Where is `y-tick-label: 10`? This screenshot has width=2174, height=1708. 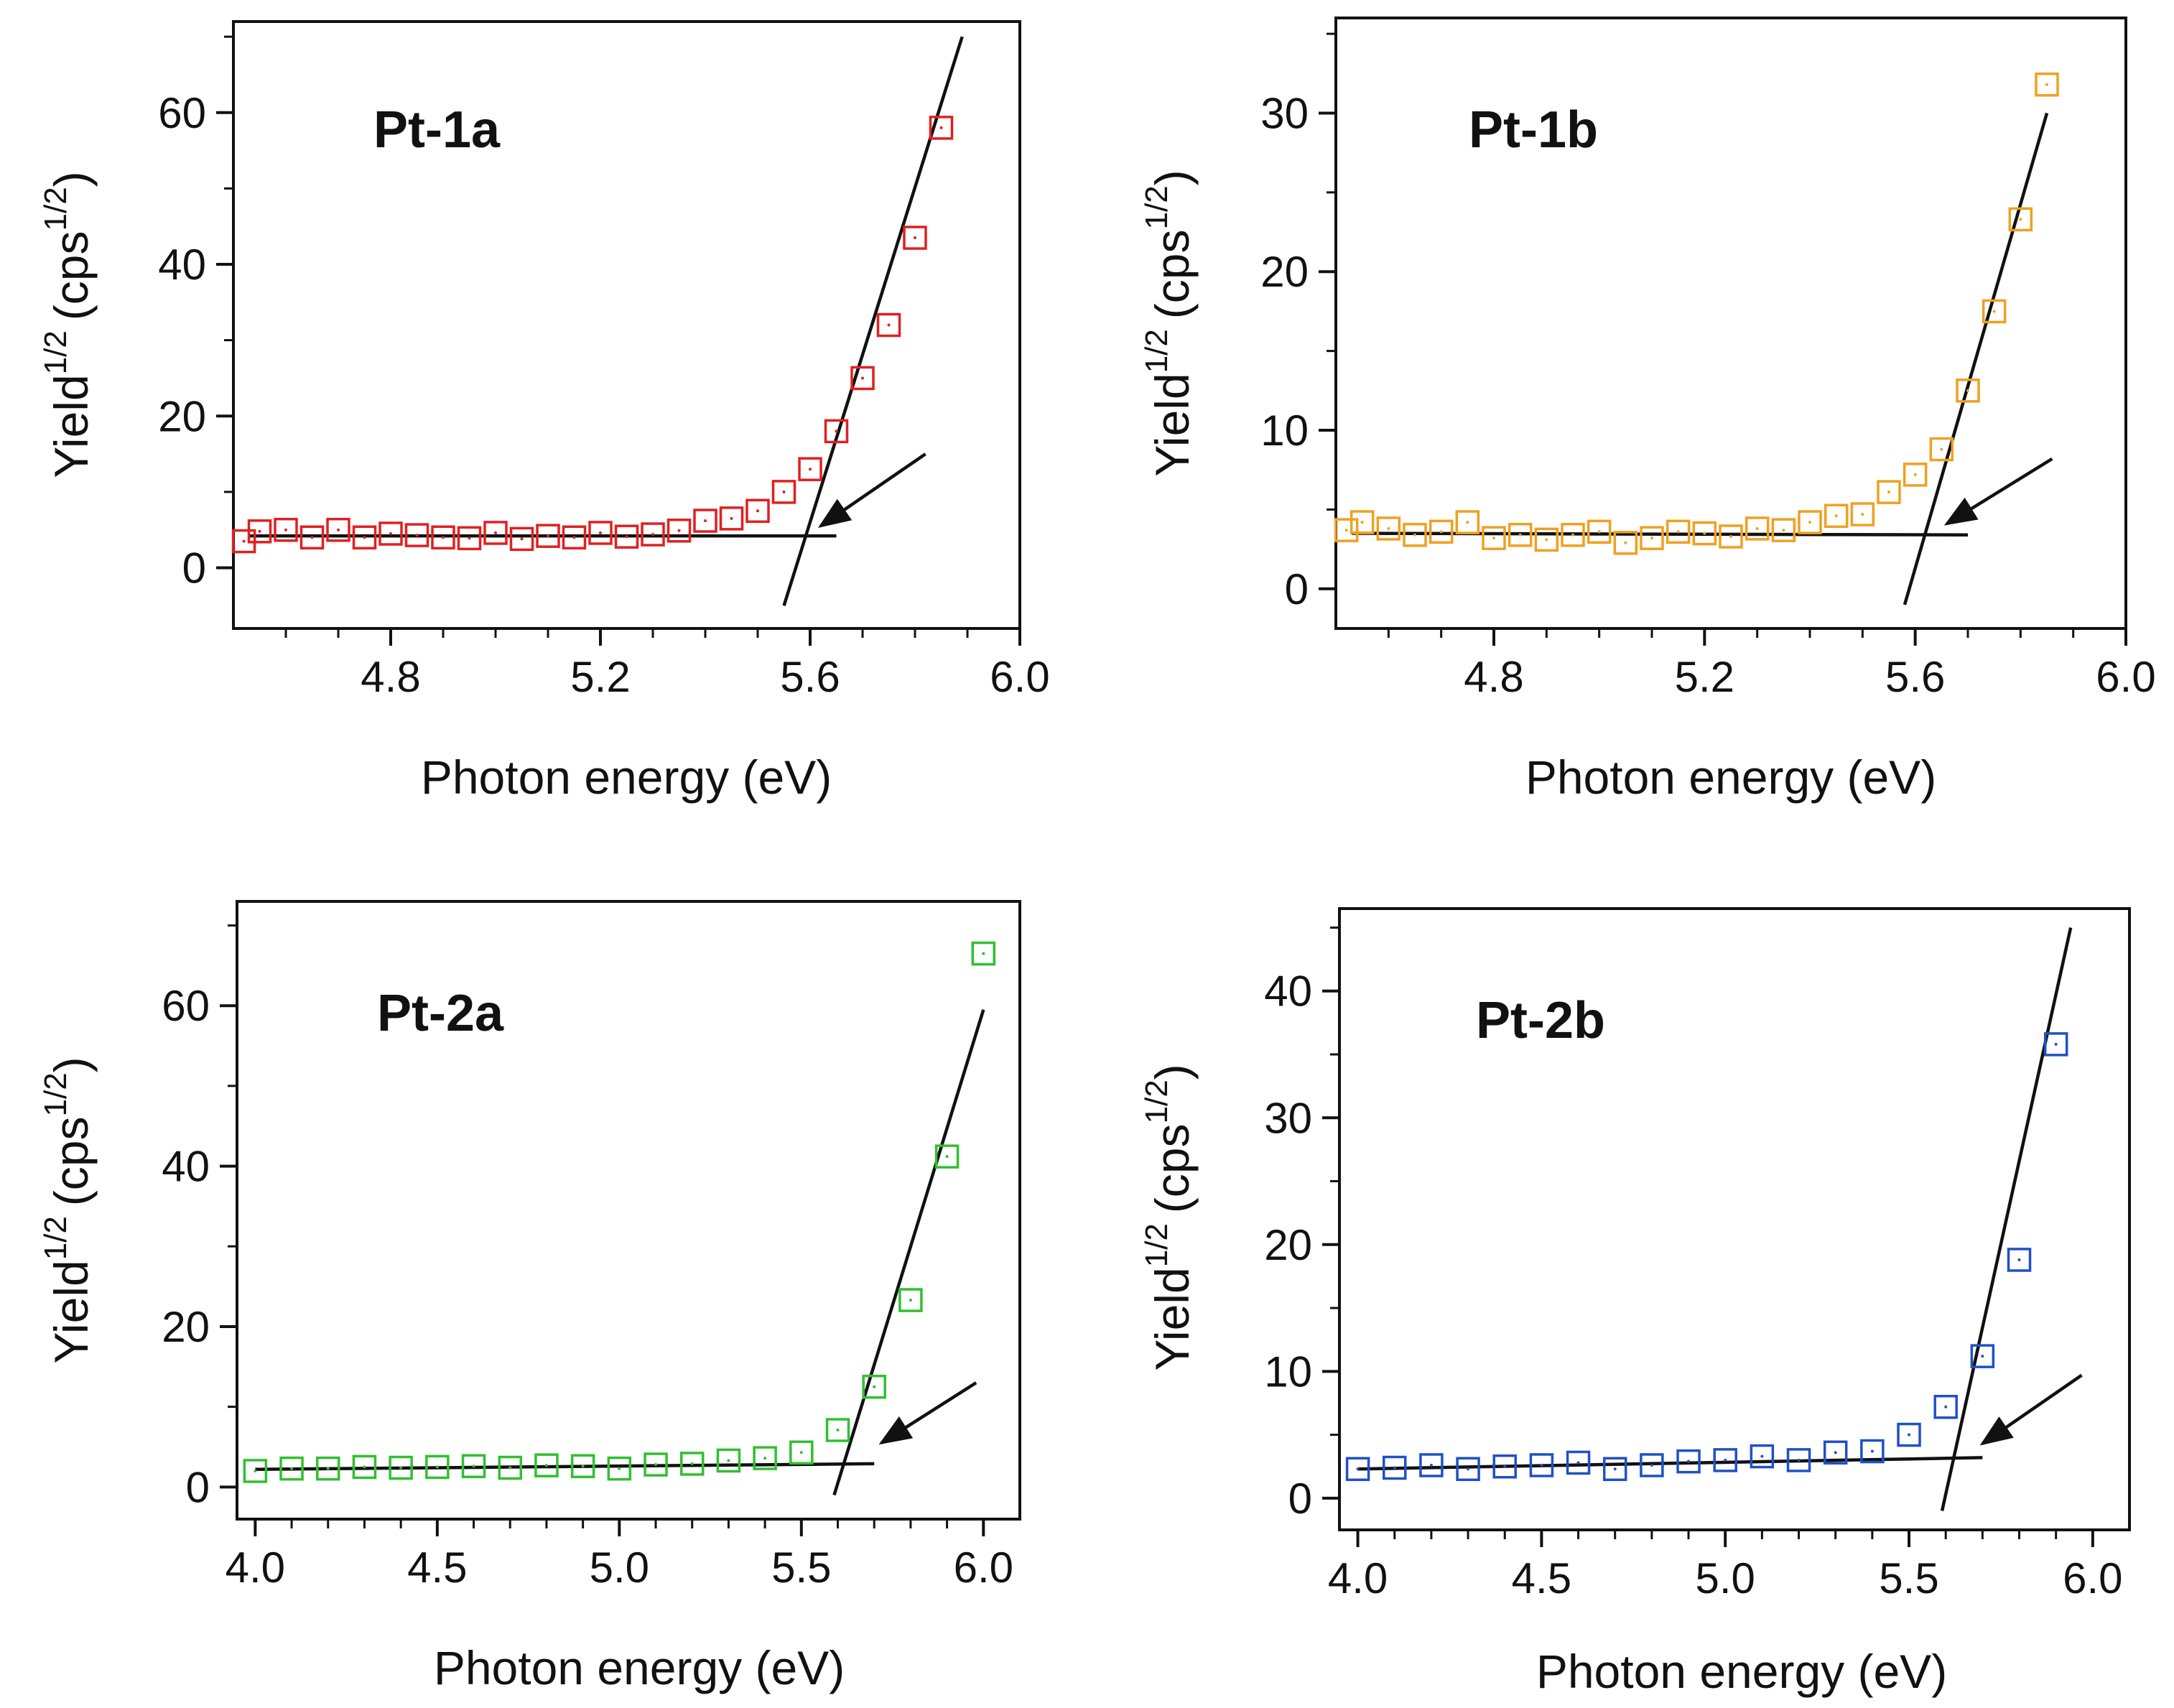
y-tick-label: 10 is located at coordinates (1288, 1371).